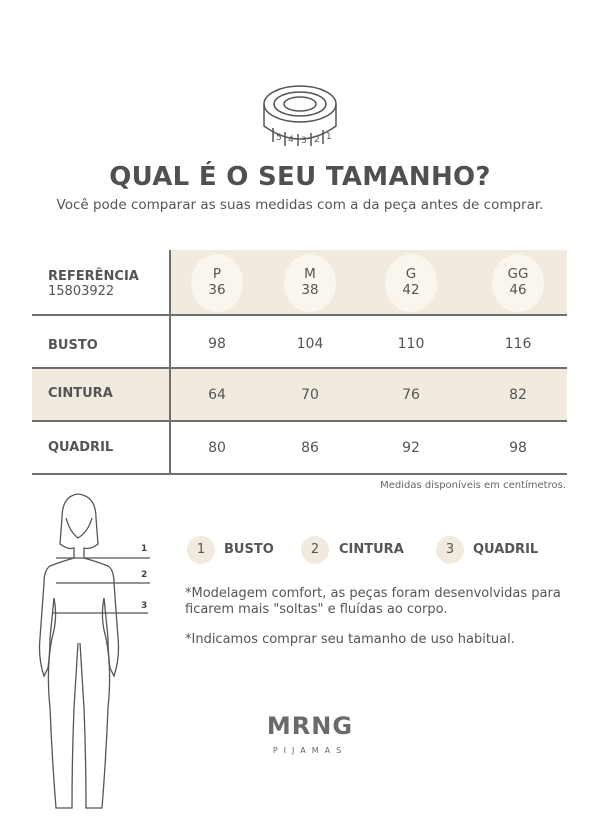 The image size is (600, 830). What do you see at coordinates (518, 395) in the screenshot?
I see `table-cell: 82` at bounding box center [518, 395].